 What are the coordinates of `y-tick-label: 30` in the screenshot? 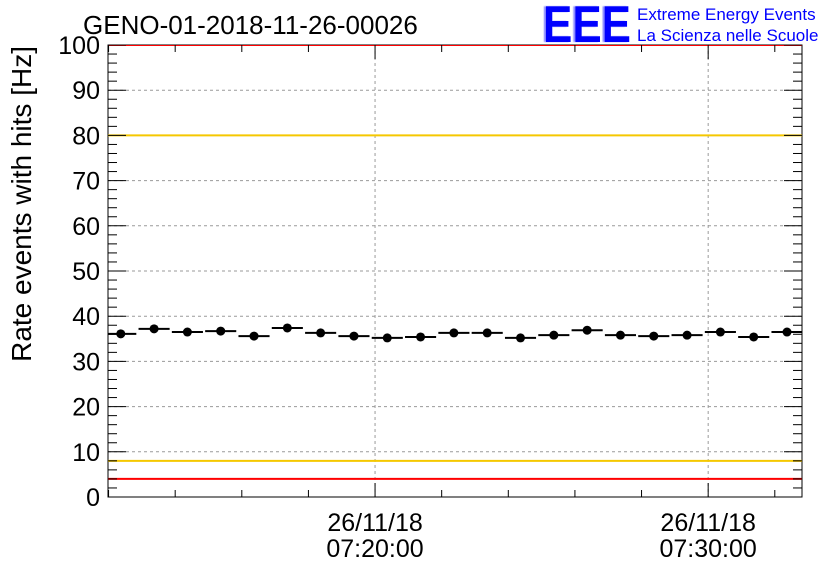 It's located at (86, 362).